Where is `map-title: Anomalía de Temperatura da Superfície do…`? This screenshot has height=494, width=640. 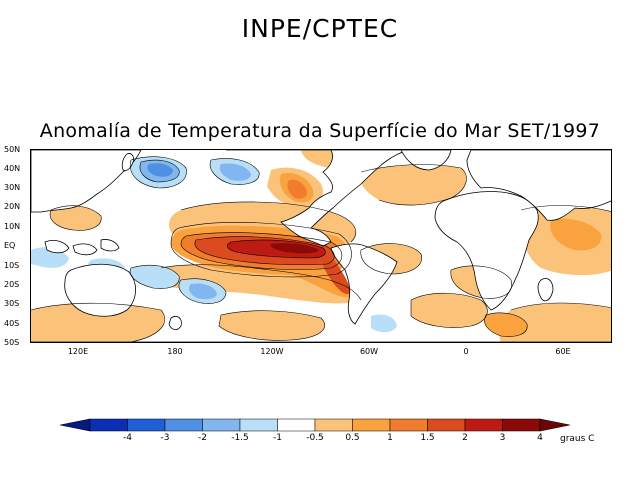
map-title: Anomalía de Temperatura da Superfície do… is located at coordinates (320, 131).